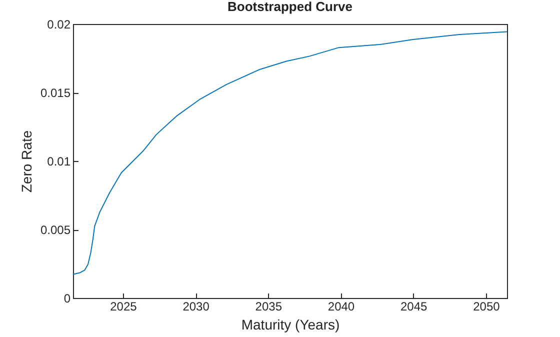 The image size is (560, 337). I want to click on x-tick-label: 2045, so click(414, 307).